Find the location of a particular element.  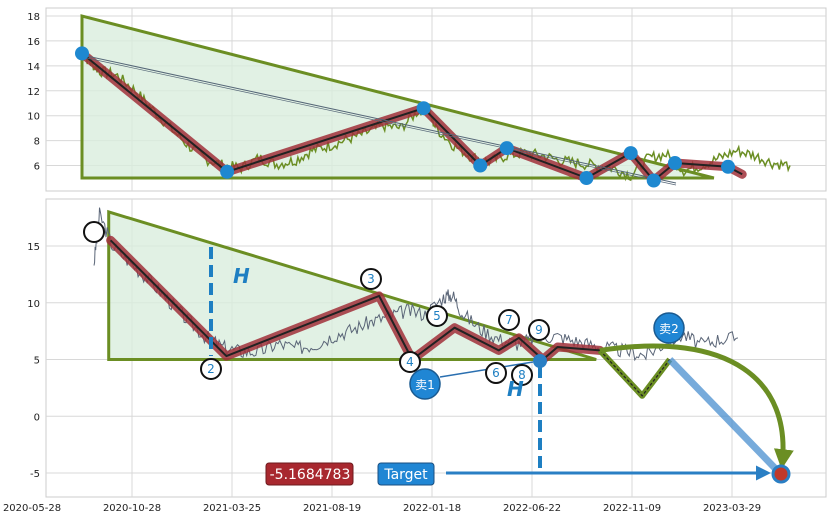

top-y-tick: 8 is located at coordinates (37, 142).